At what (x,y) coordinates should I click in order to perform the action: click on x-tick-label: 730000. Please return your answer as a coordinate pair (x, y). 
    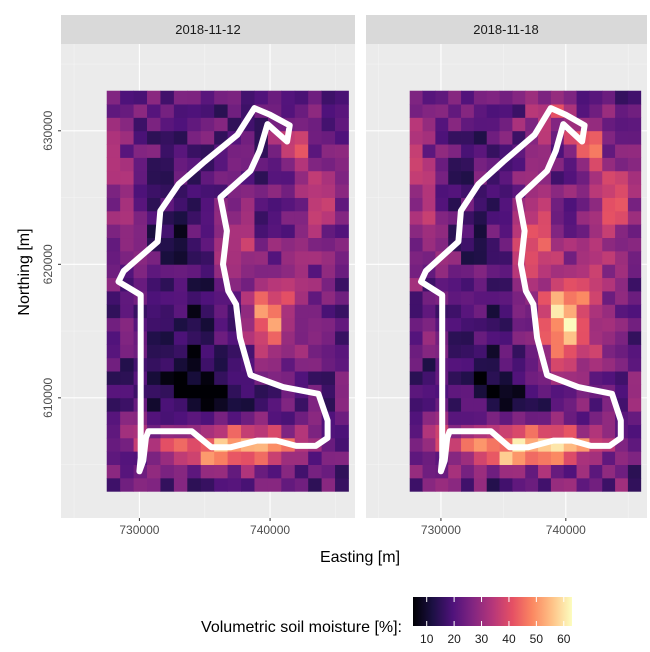
    Looking at the image, I should click on (139, 530).